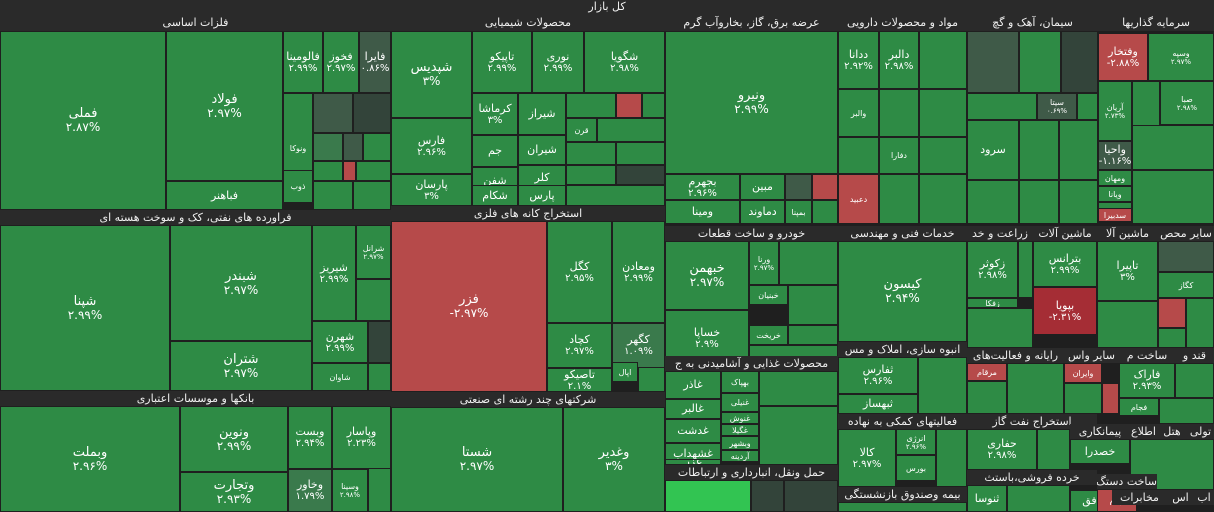  Describe the element at coordinates (224, 106) in the screenshot. I see `stock-tile: فولاد ۲.۹۷%` at that location.